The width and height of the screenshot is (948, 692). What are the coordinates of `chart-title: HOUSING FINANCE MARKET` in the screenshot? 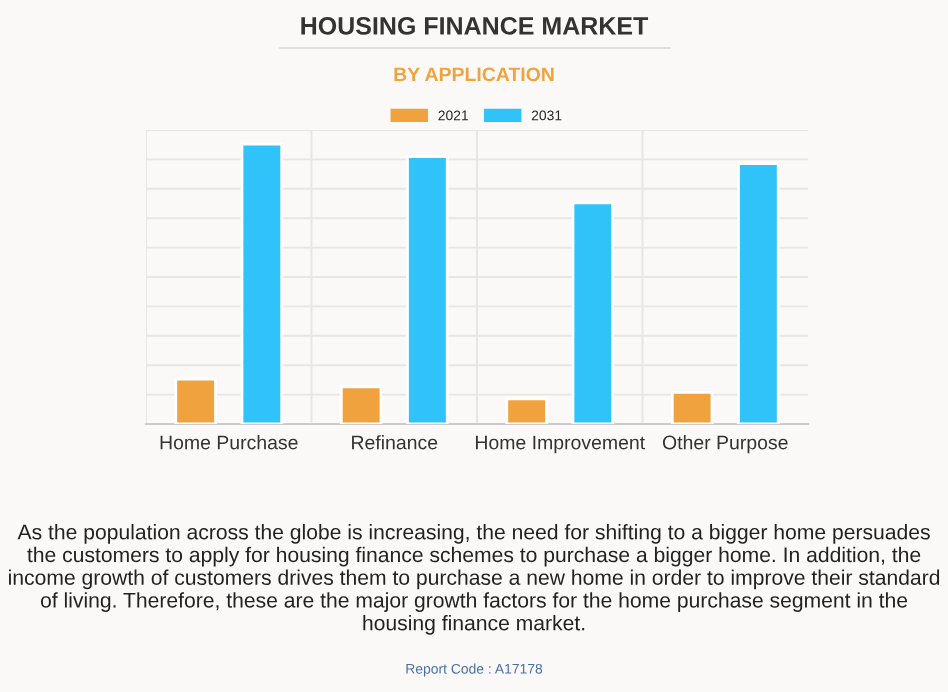 It's located at (475, 26).